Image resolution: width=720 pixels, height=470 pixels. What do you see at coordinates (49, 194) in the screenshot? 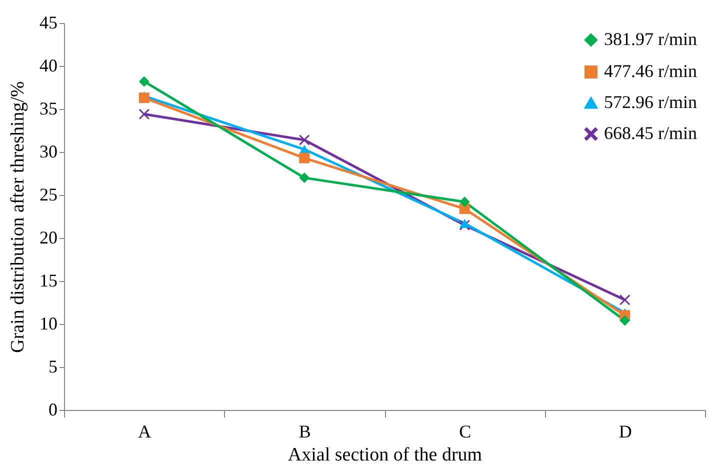
I see `y-tick-label: 25` at bounding box center [49, 194].